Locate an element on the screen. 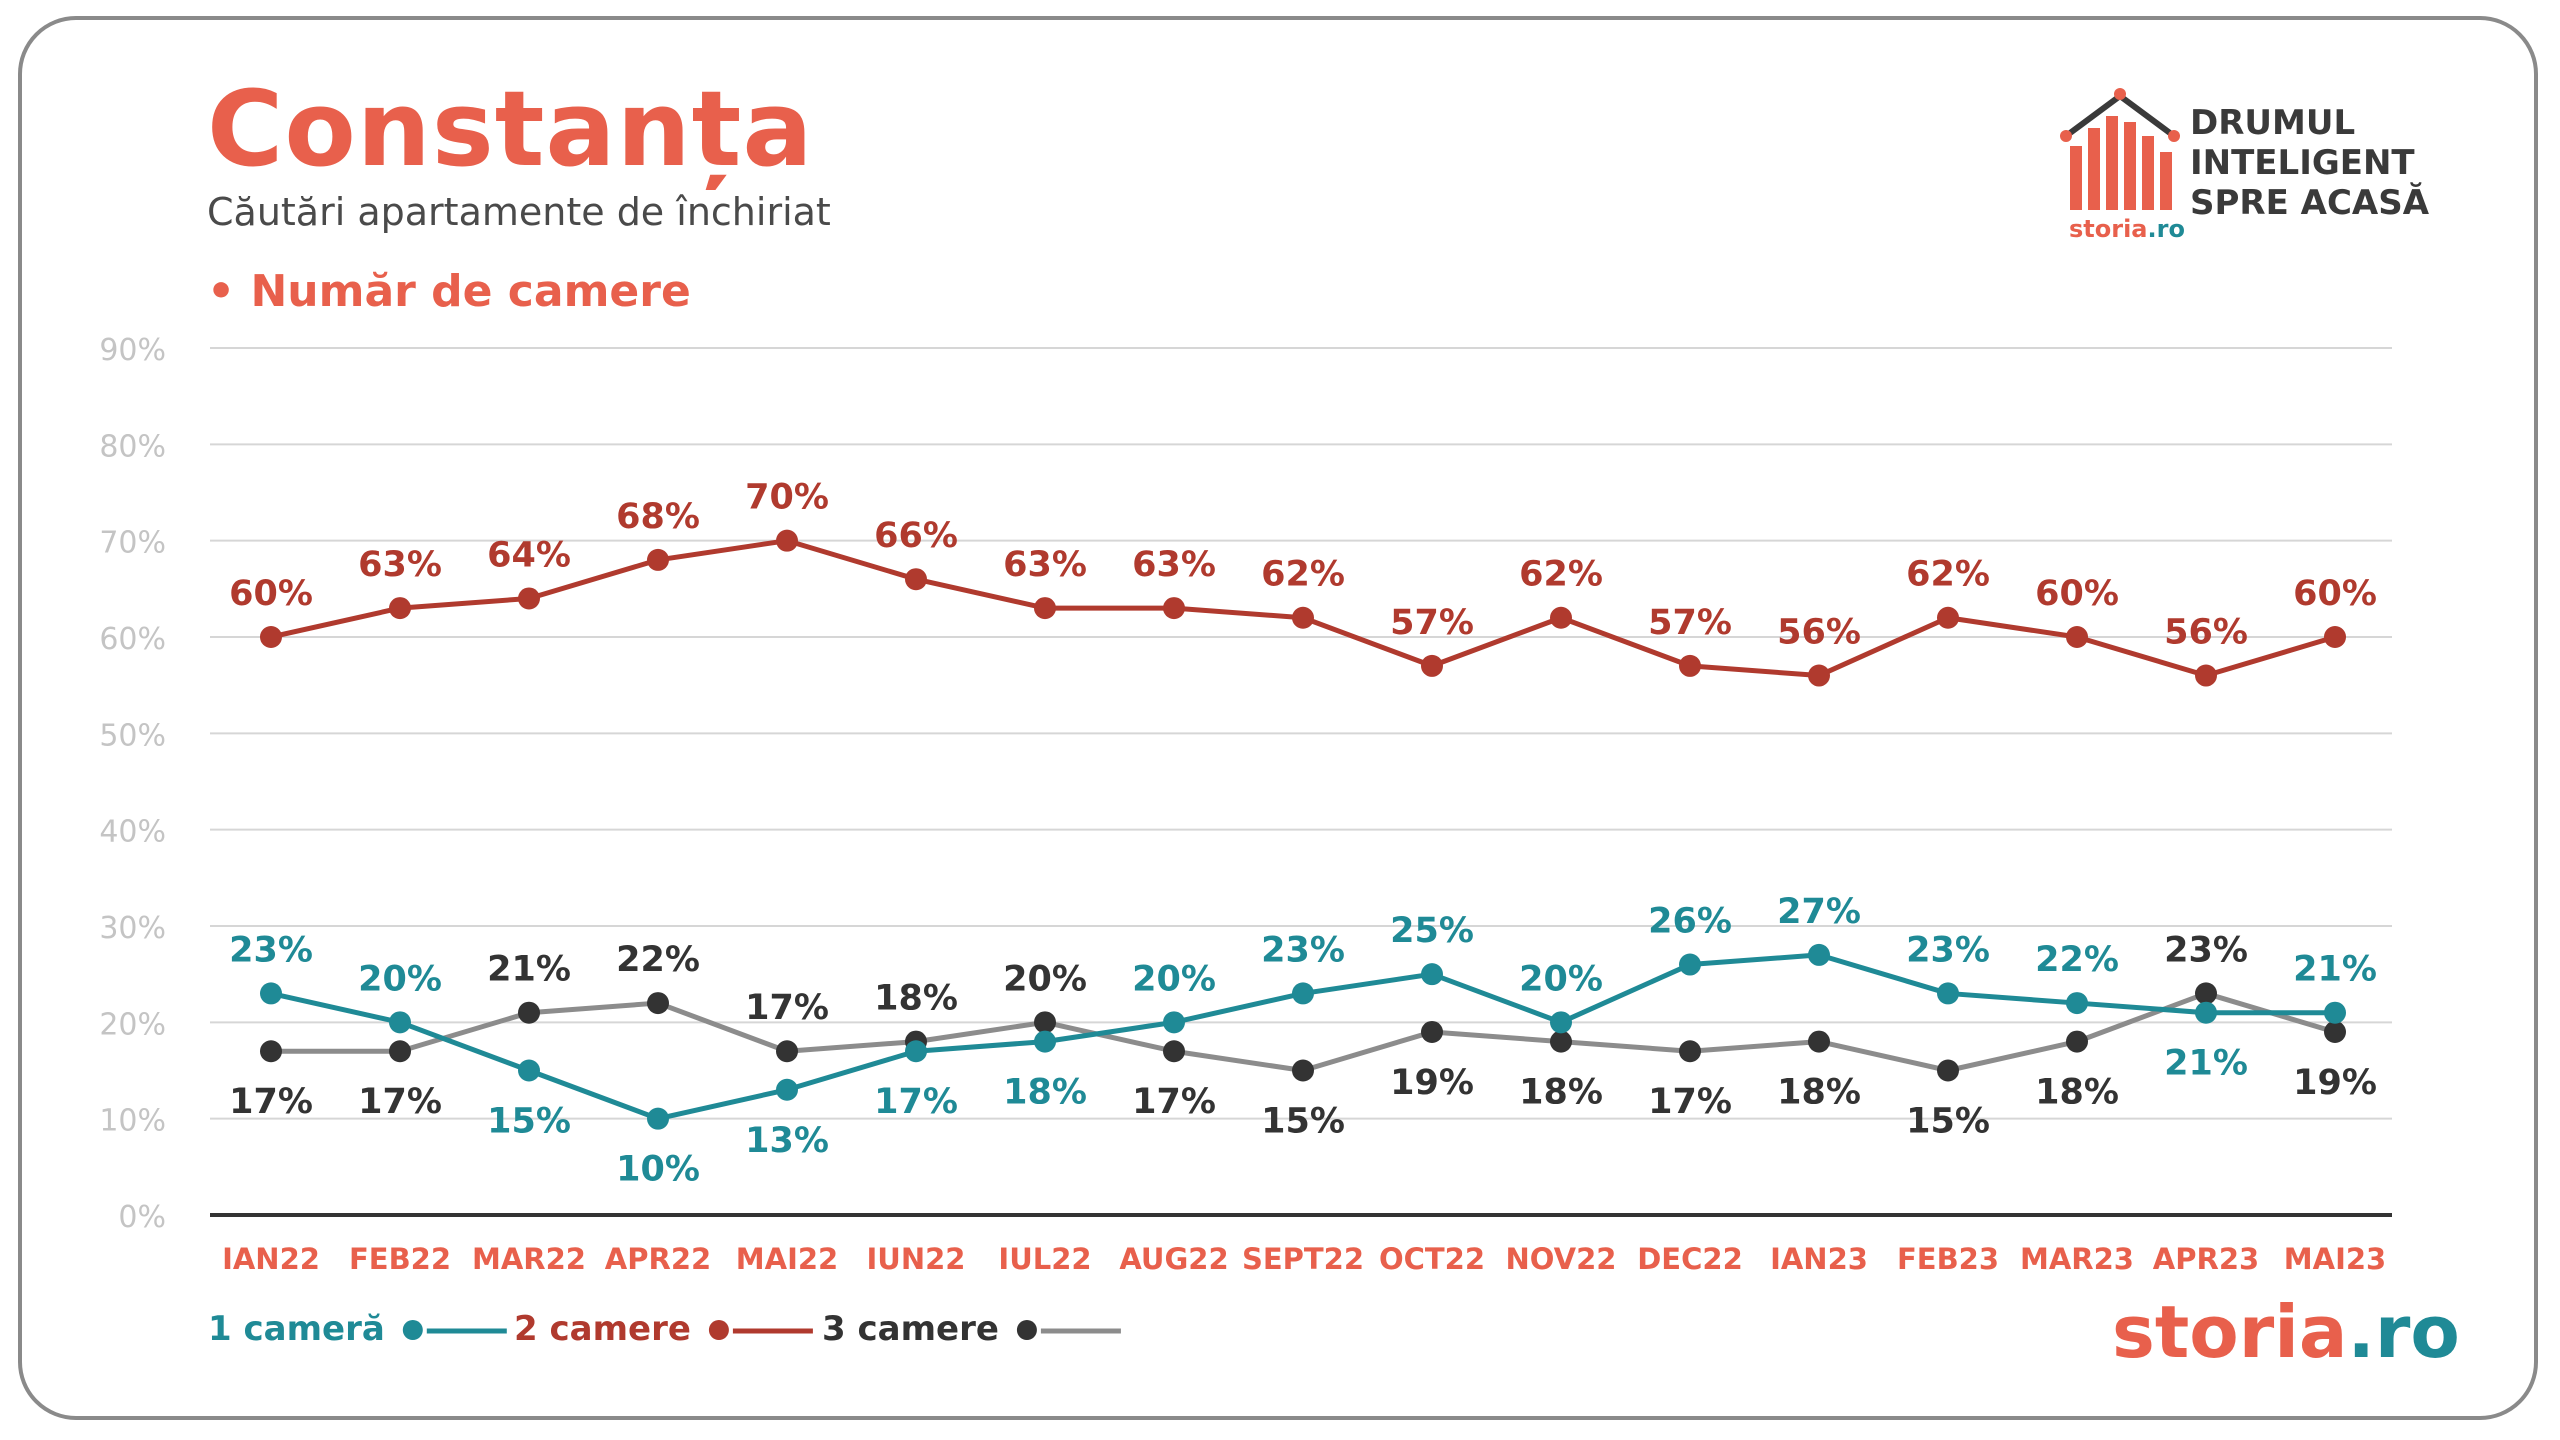 The height and width of the screenshot is (1440, 2560). x-tick-label: AUG22 is located at coordinates (1173, 1259).